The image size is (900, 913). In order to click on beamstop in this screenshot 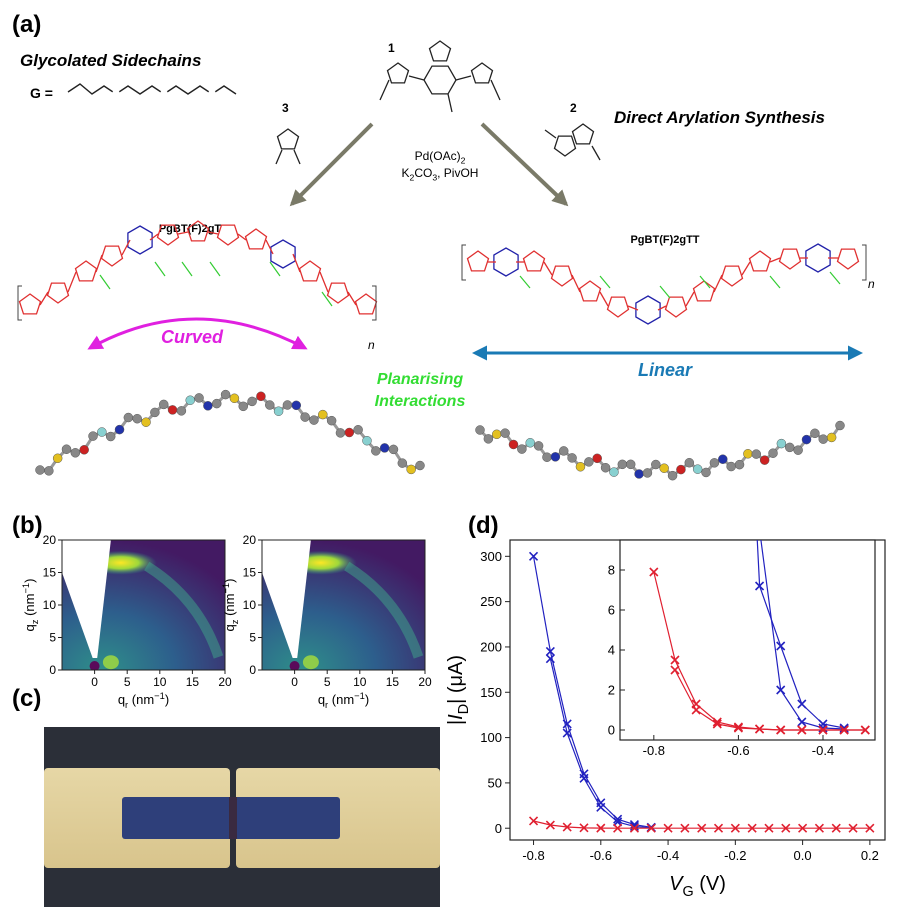, I will do `click(94, 665)`.